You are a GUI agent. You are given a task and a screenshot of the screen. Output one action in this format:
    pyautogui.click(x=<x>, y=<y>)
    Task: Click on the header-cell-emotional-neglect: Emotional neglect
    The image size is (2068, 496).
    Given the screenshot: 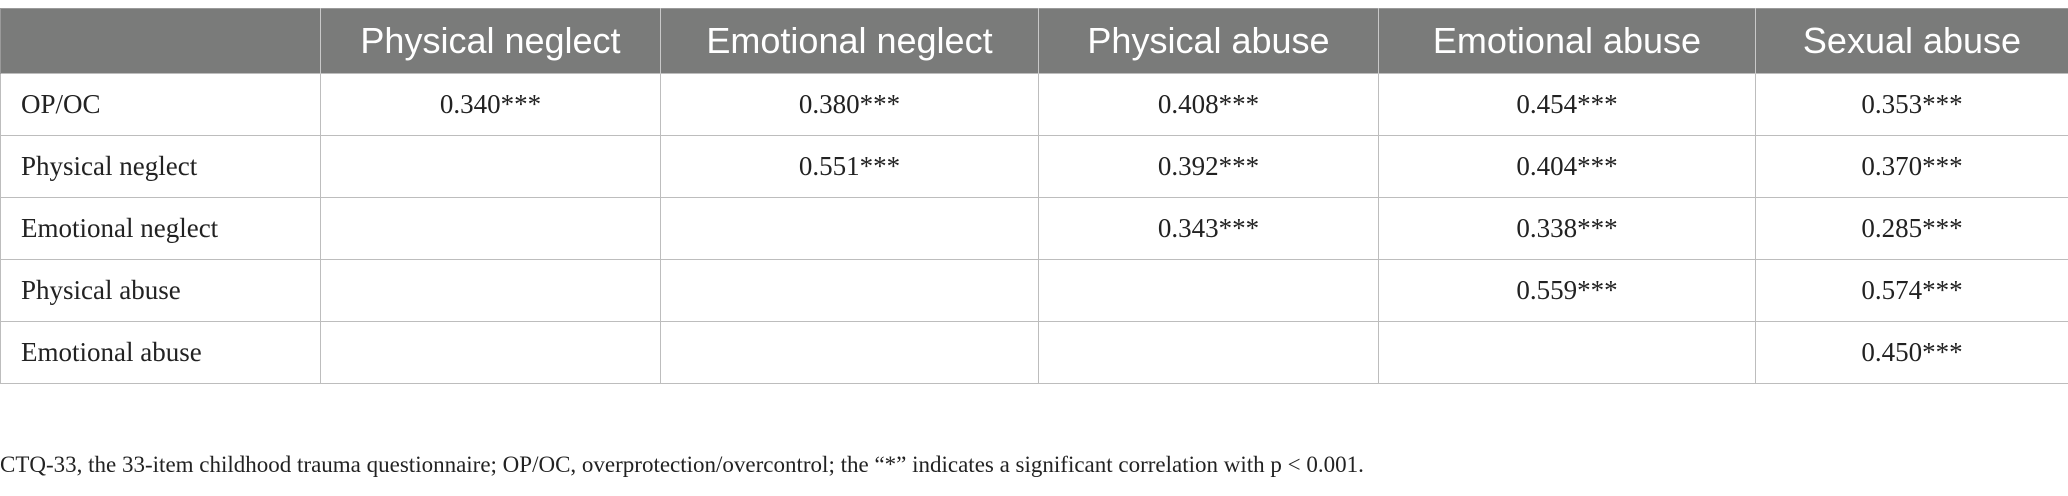 What is the action you would take?
    pyautogui.click(x=849, y=41)
    